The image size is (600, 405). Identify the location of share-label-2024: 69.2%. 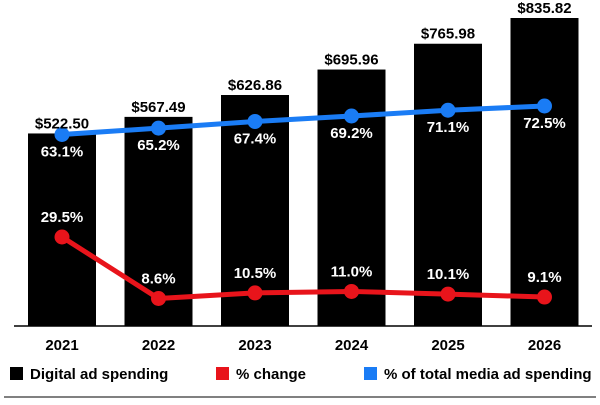
(351, 133).